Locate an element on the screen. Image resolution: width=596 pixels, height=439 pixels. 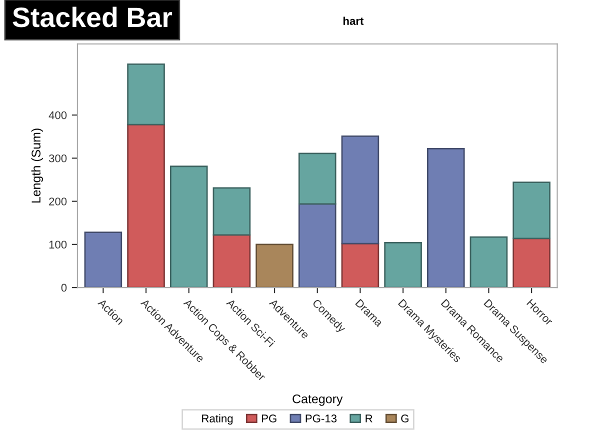
legend-label: PG is located at coordinates (269, 418).